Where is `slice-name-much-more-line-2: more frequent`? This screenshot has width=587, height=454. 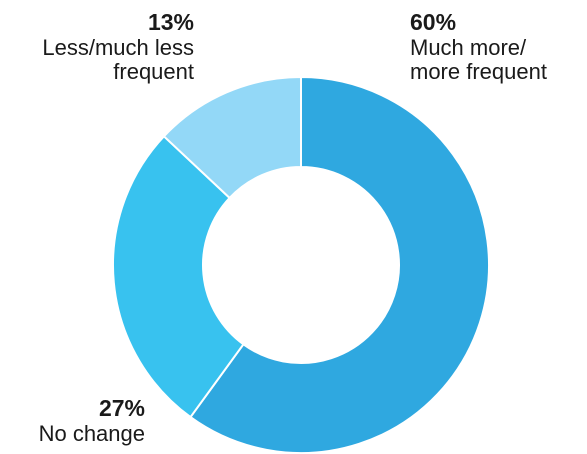
slice-name-much-more-line-2: more frequent is located at coordinates (478, 72).